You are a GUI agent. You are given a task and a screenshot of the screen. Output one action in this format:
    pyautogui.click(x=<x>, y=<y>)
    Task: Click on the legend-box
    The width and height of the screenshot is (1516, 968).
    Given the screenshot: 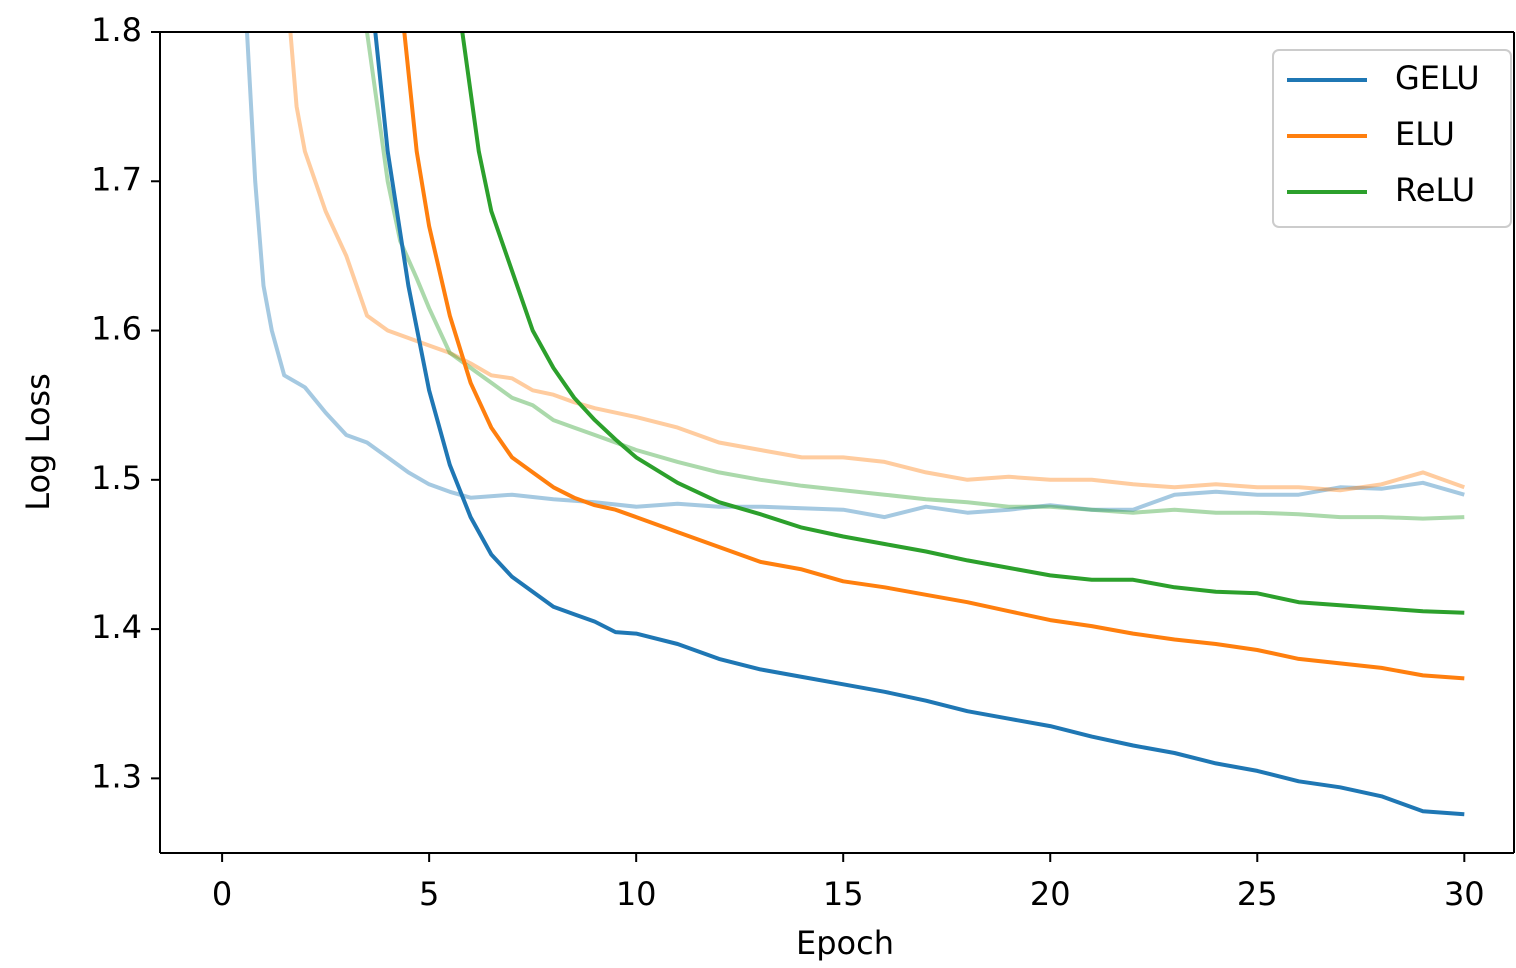 What is the action you would take?
    pyautogui.click(x=1392, y=138)
    